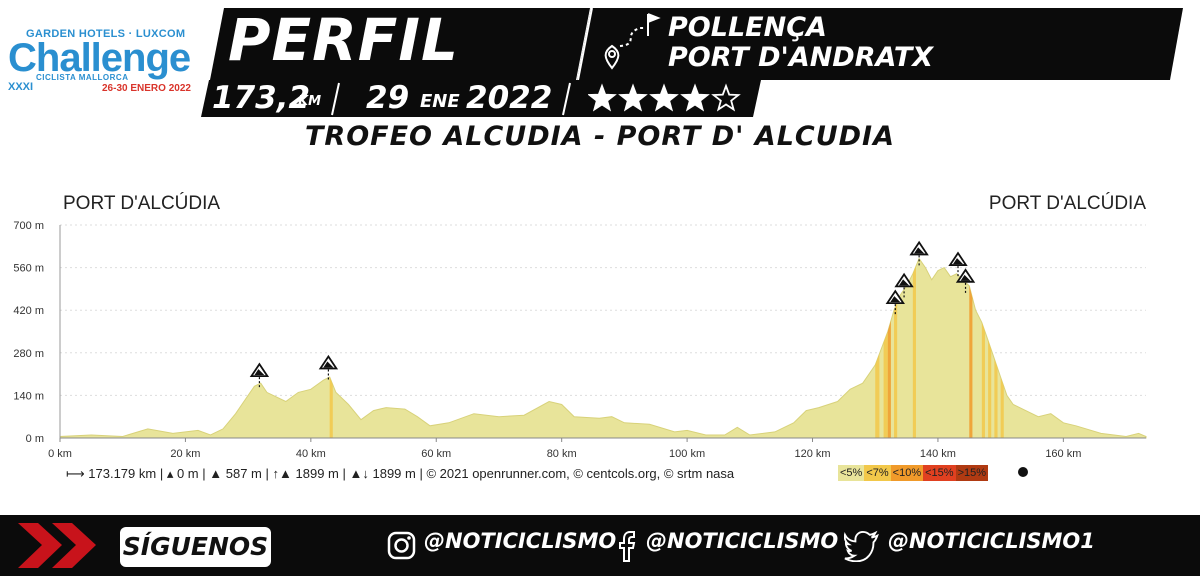 This screenshot has width=1200, height=576. Describe the element at coordinates (801, 57) in the screenshot. I see `route-end: PORT D'ANDRATX` at that location.